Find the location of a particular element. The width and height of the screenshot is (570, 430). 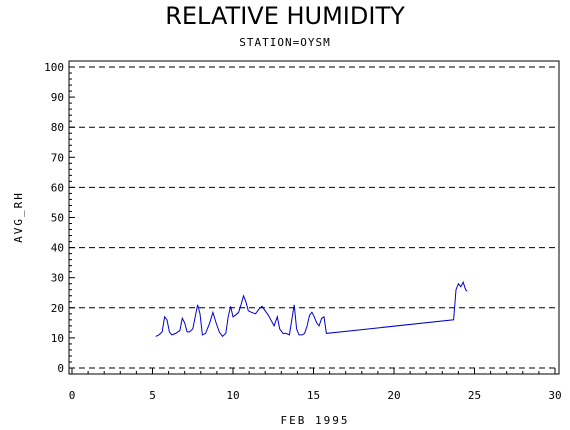

y-tick-label: 40 is located at coordinates (57, 248).